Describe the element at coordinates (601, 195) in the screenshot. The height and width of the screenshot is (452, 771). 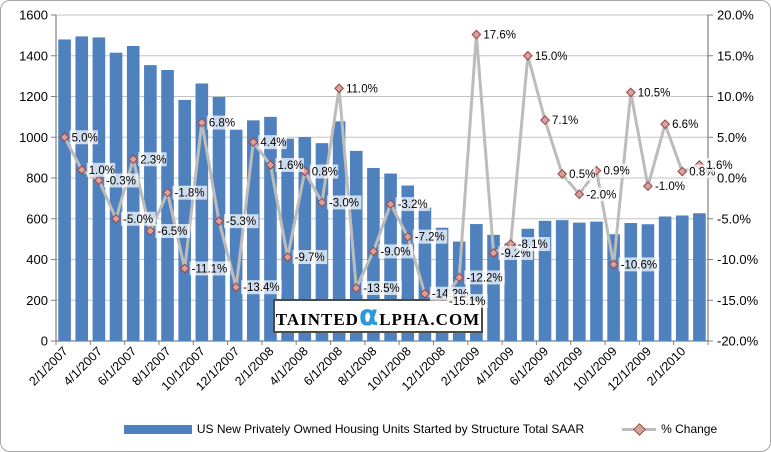
I see `data-label: -2.0%` at that location.